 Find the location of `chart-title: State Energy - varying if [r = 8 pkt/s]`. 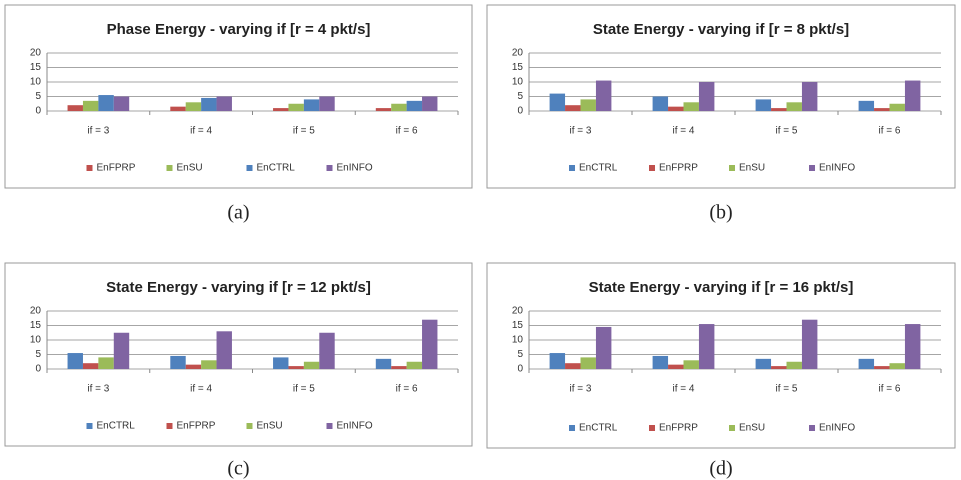

chart-title: State Energy - varying if [r = 8 pkt/s] is located at coordinates (721, 29).